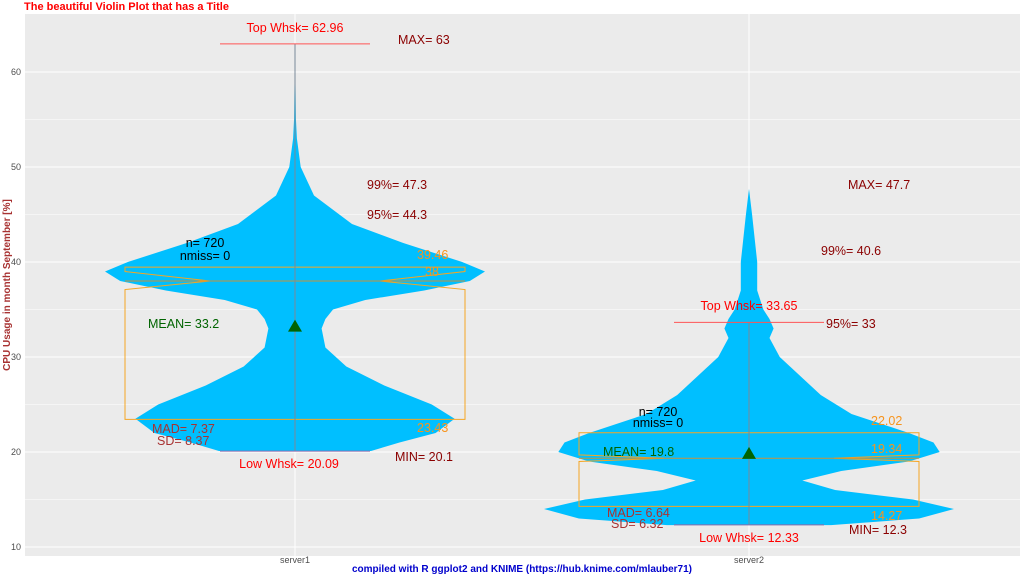  What do you see at coordinates (432, 272) in the screenshot?
I see `median-label: 38` at bounding box center [432, 272].